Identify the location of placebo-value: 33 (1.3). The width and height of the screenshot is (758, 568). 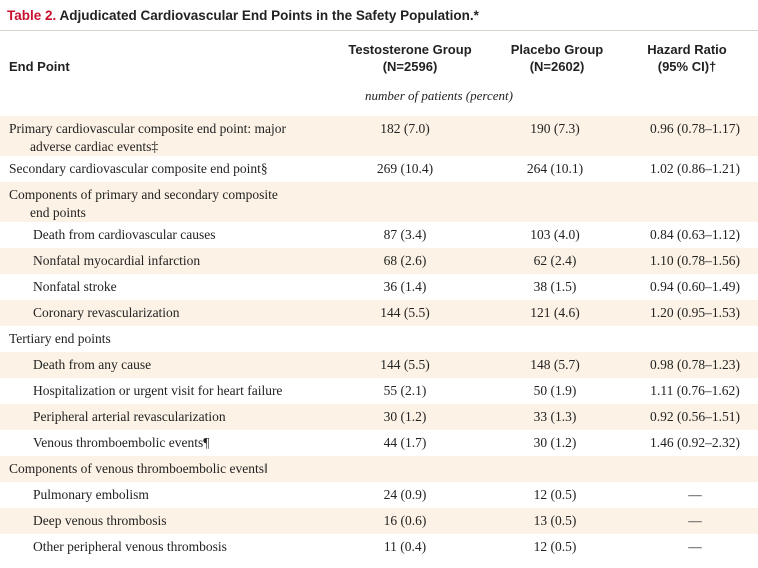
(555, 416).